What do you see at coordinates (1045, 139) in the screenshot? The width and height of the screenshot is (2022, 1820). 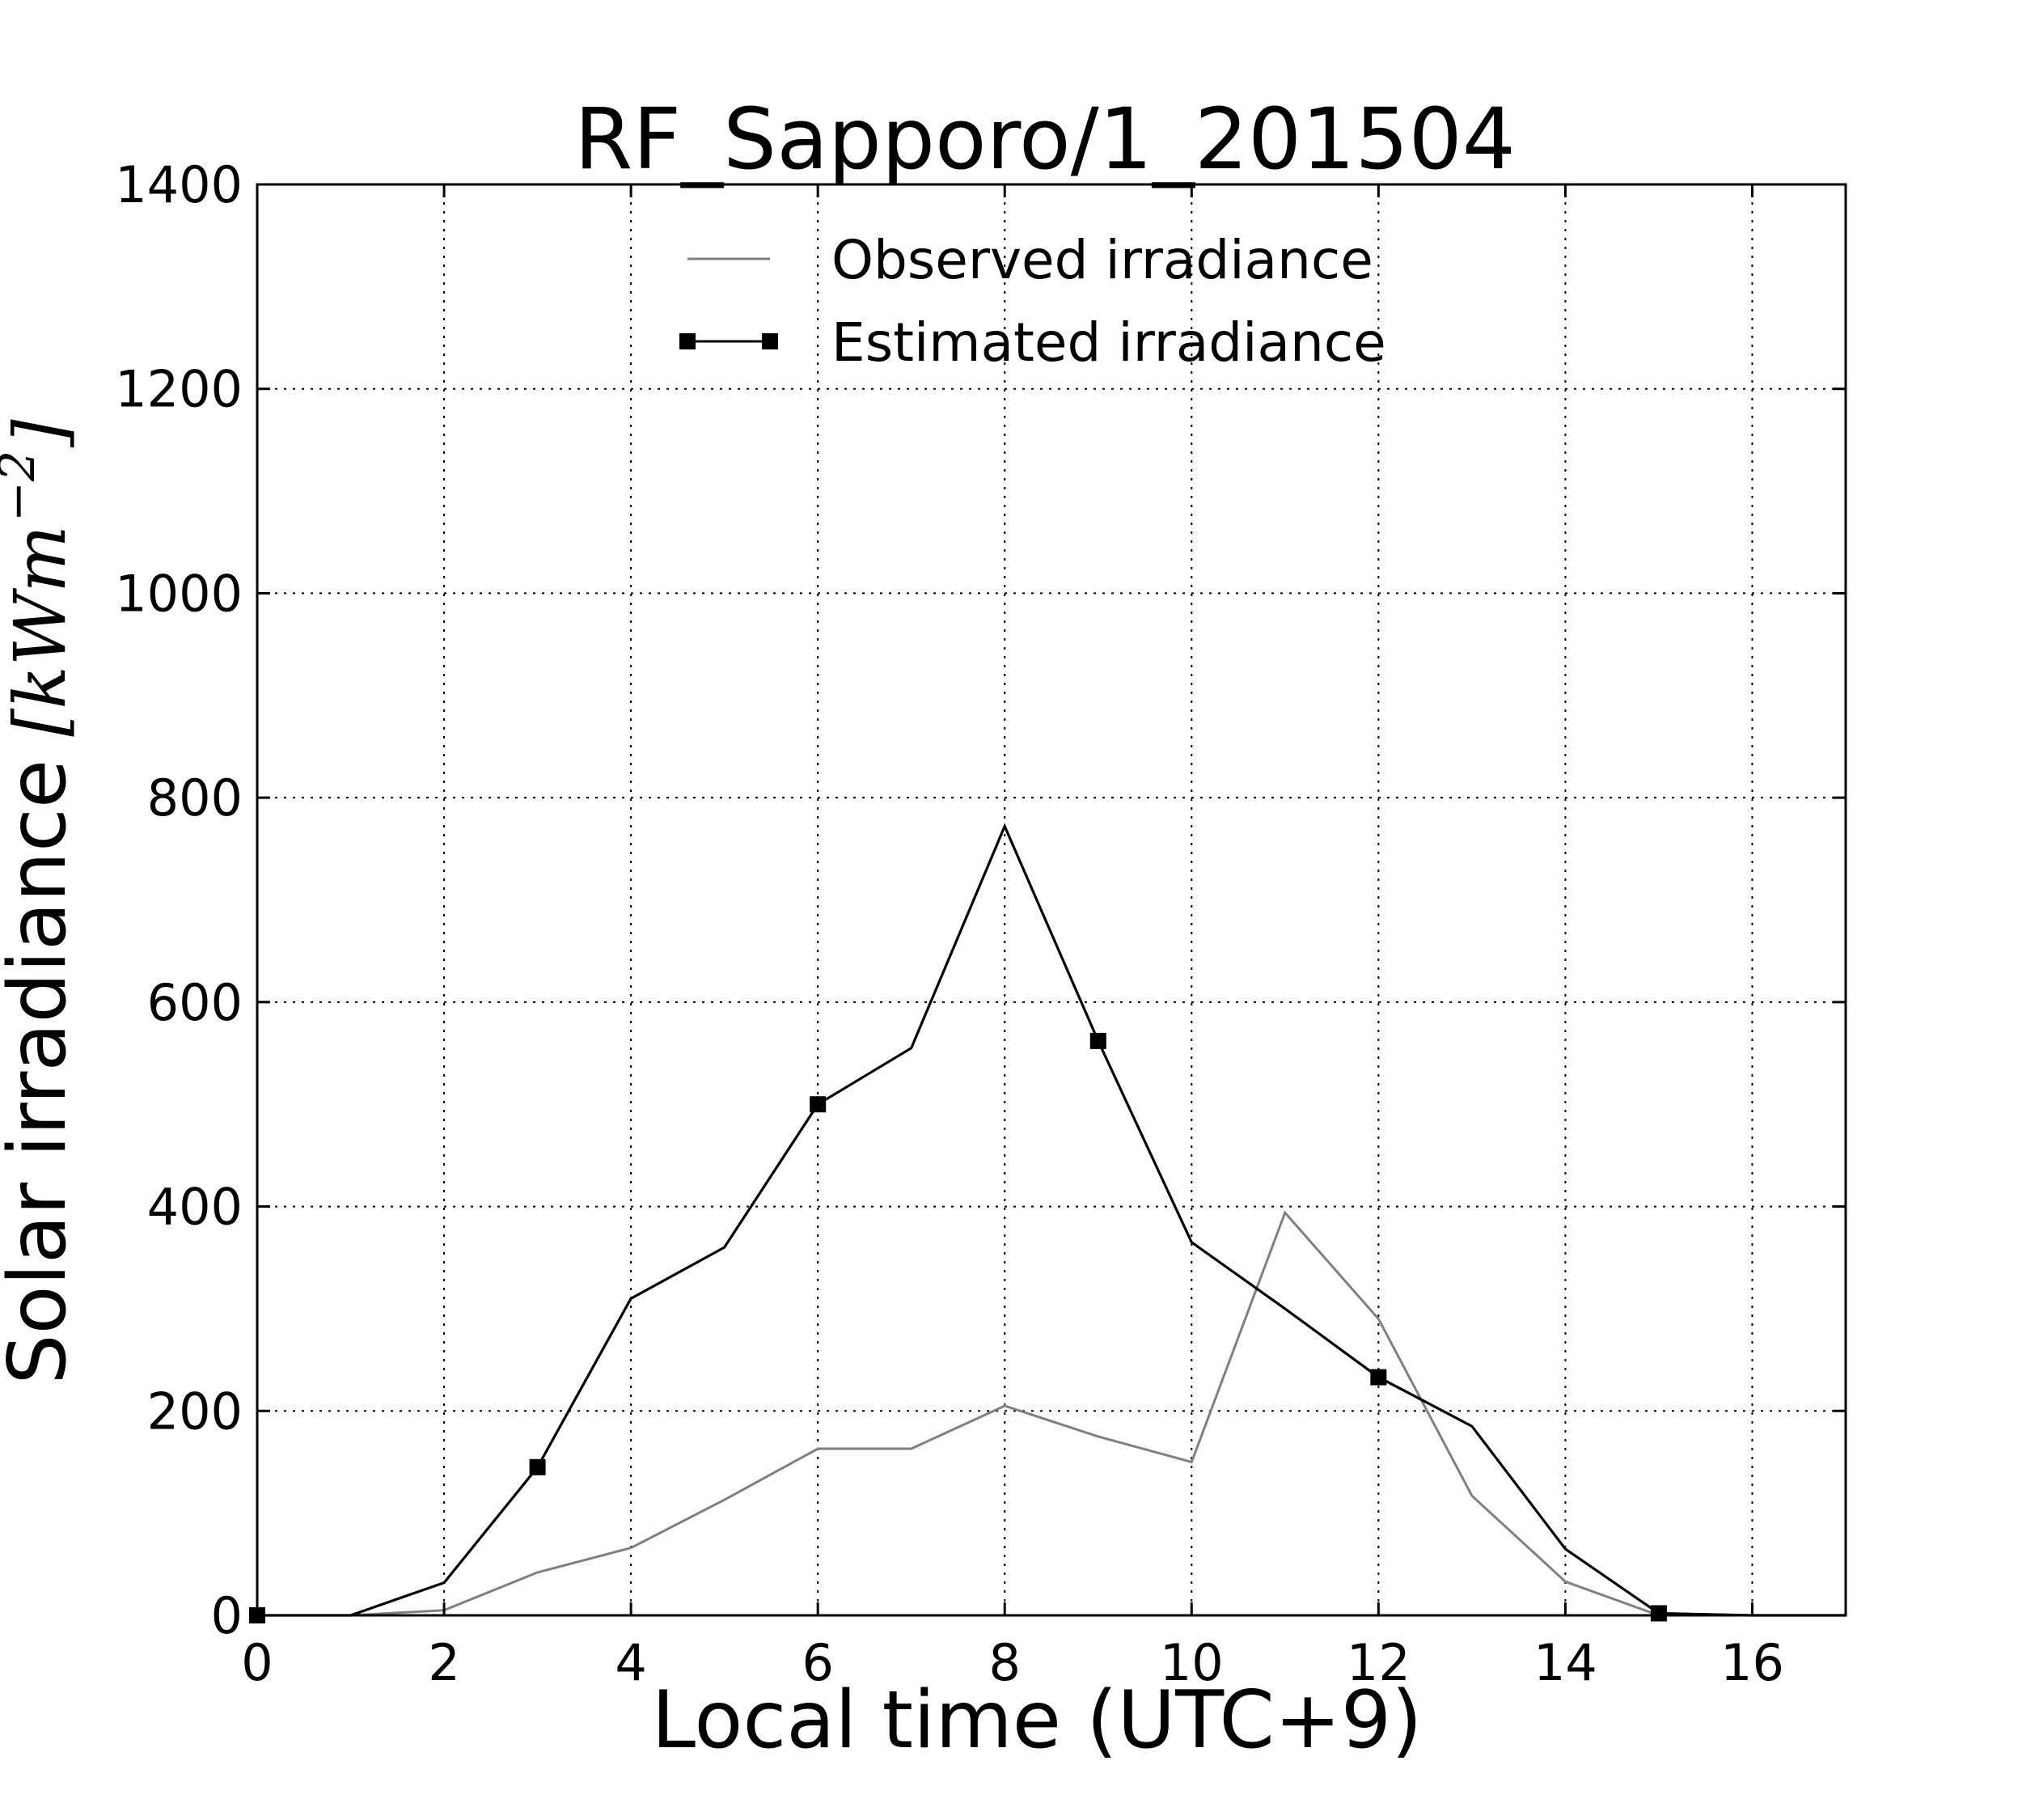 I see `chart-title: RF_Sapporo/1_201504` at bounding box center [1045, 139].